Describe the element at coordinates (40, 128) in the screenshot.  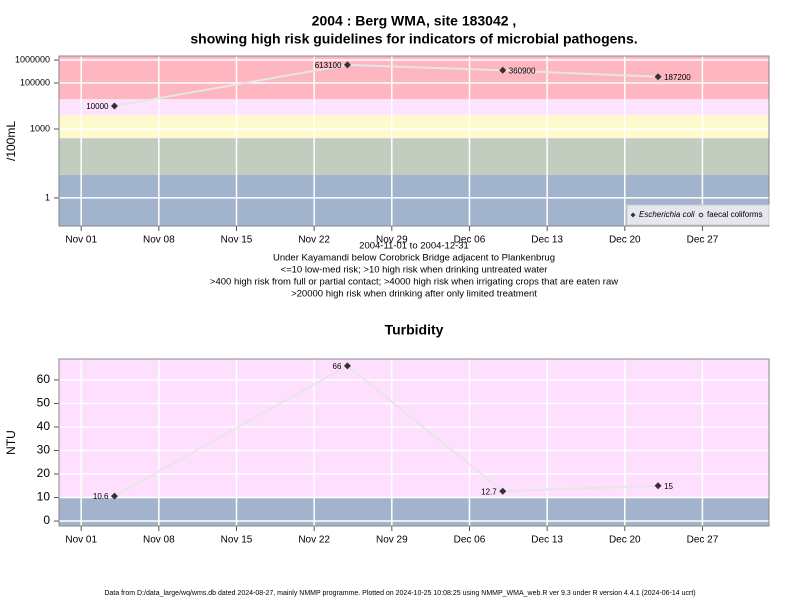
I see `y-tick-label: 1000` at that location.